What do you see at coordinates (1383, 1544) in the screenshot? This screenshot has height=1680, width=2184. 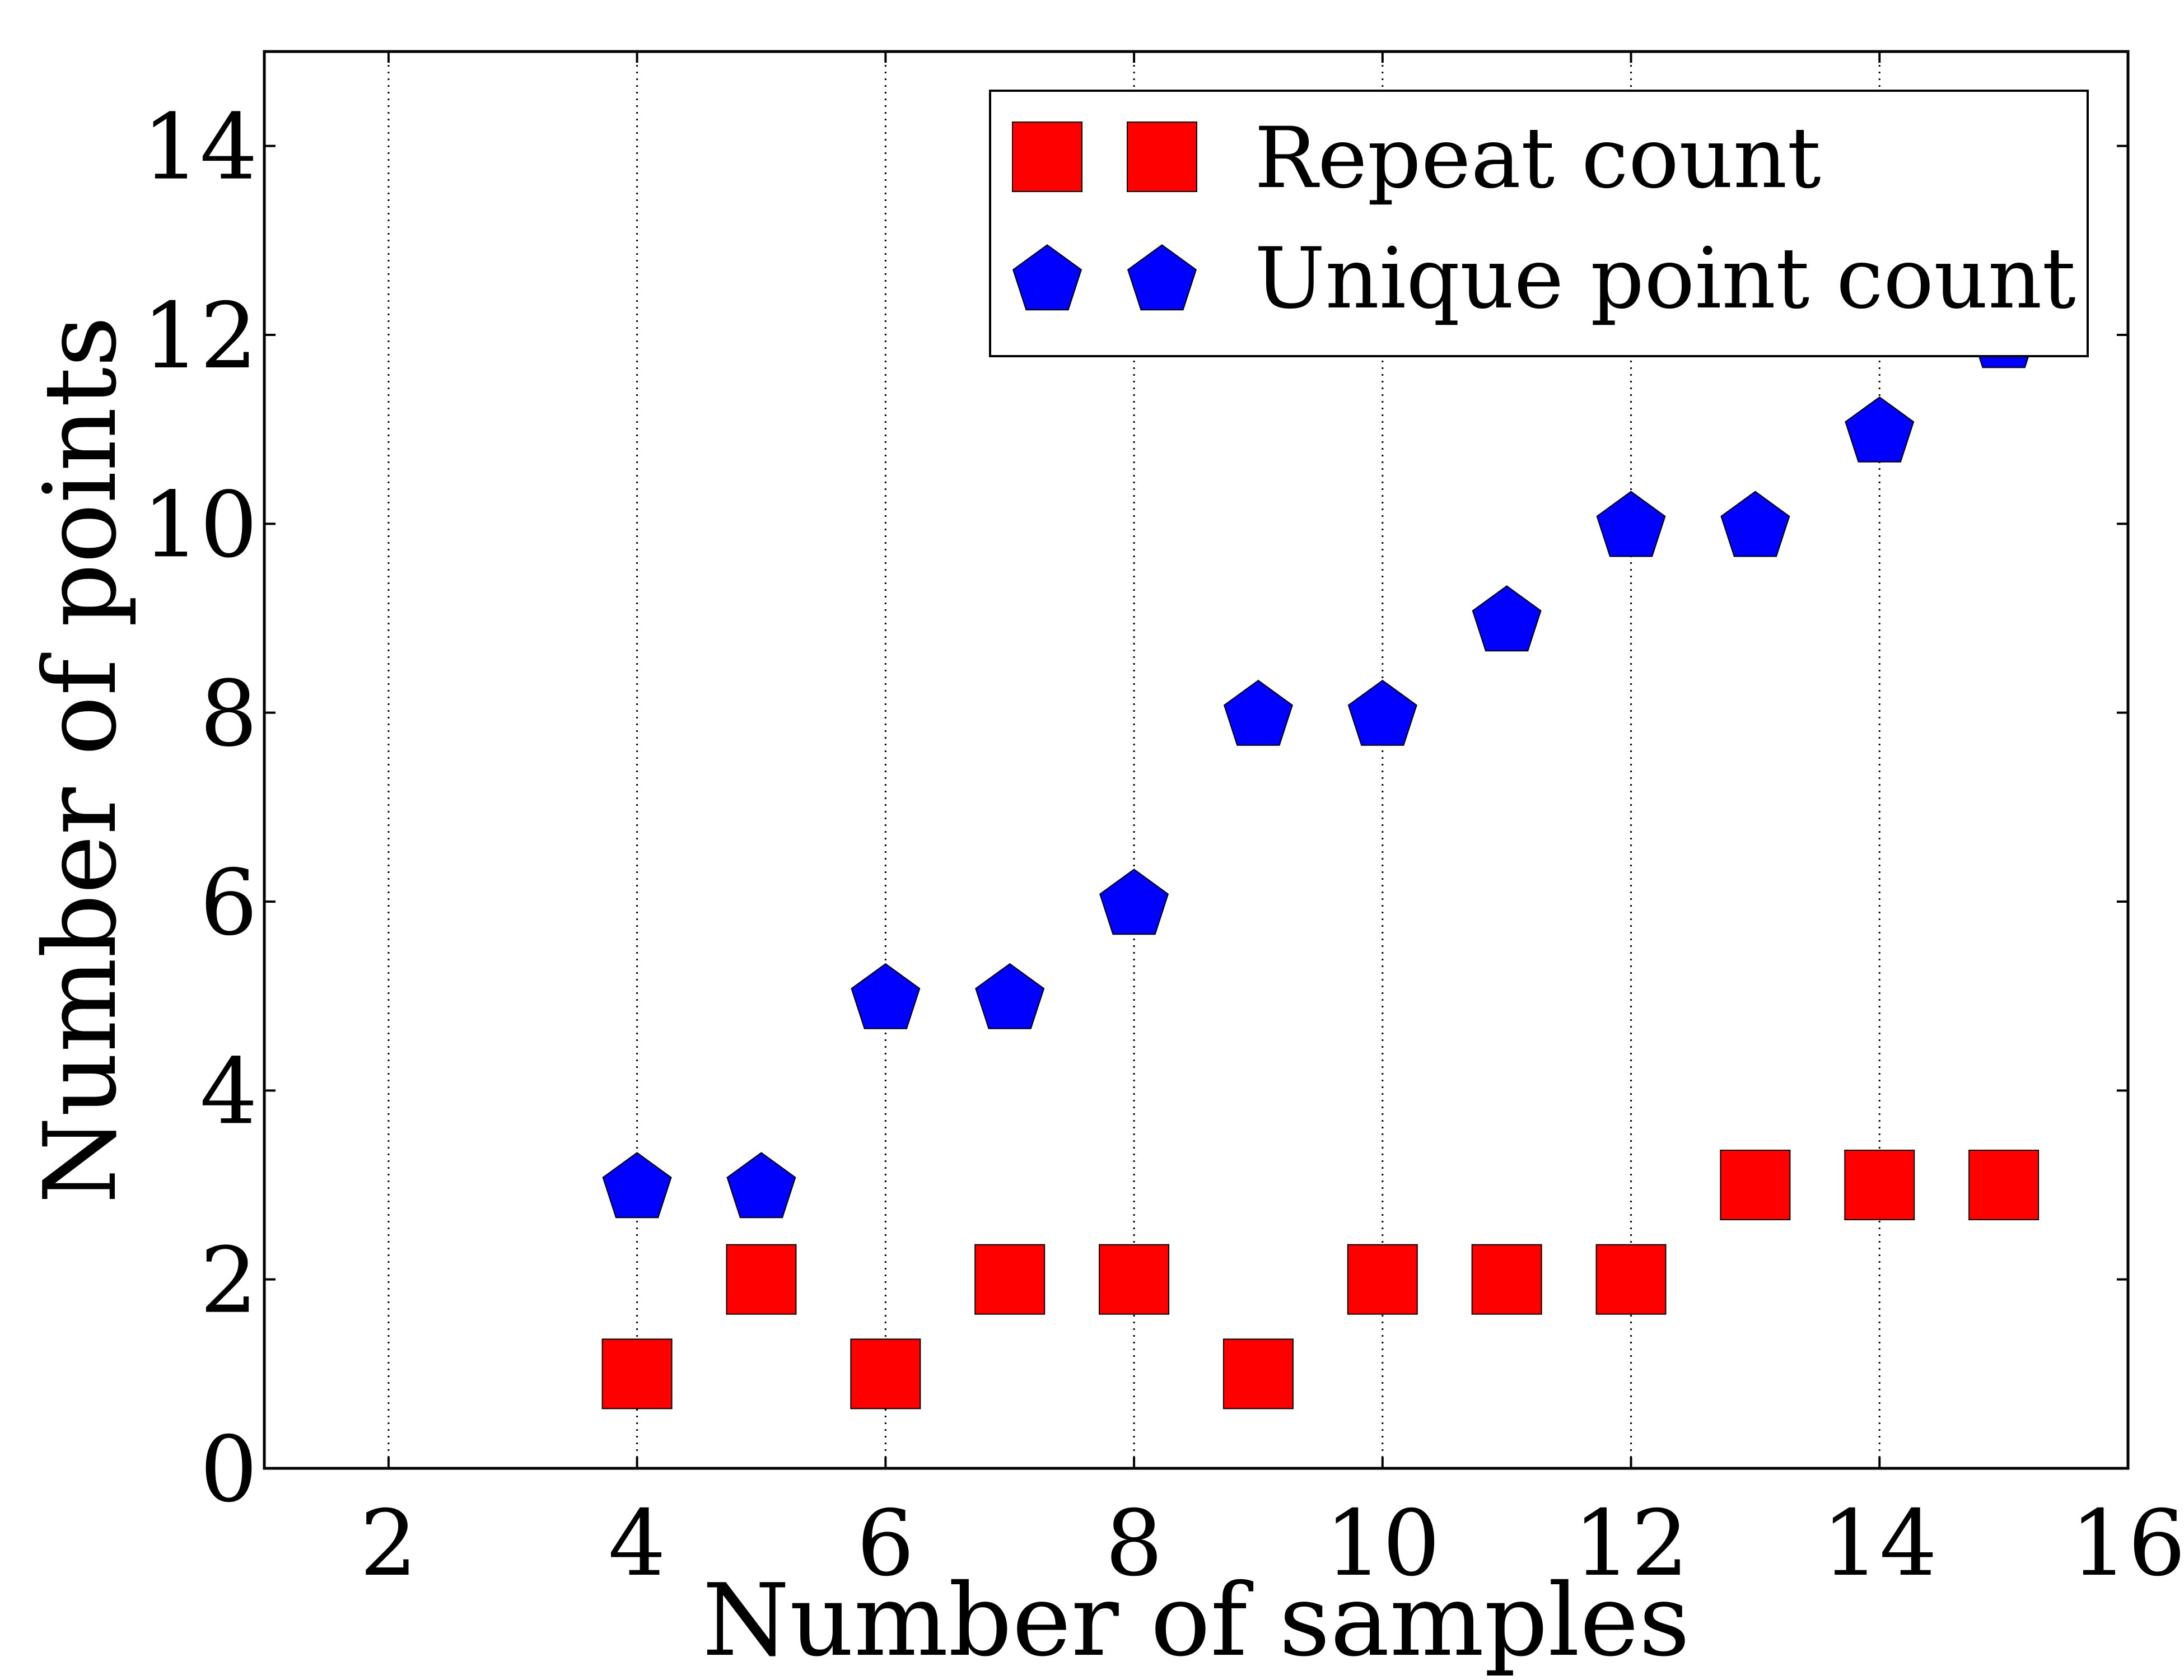 I see `x-tick-label: 10` at bounding box center [1383, 1544].